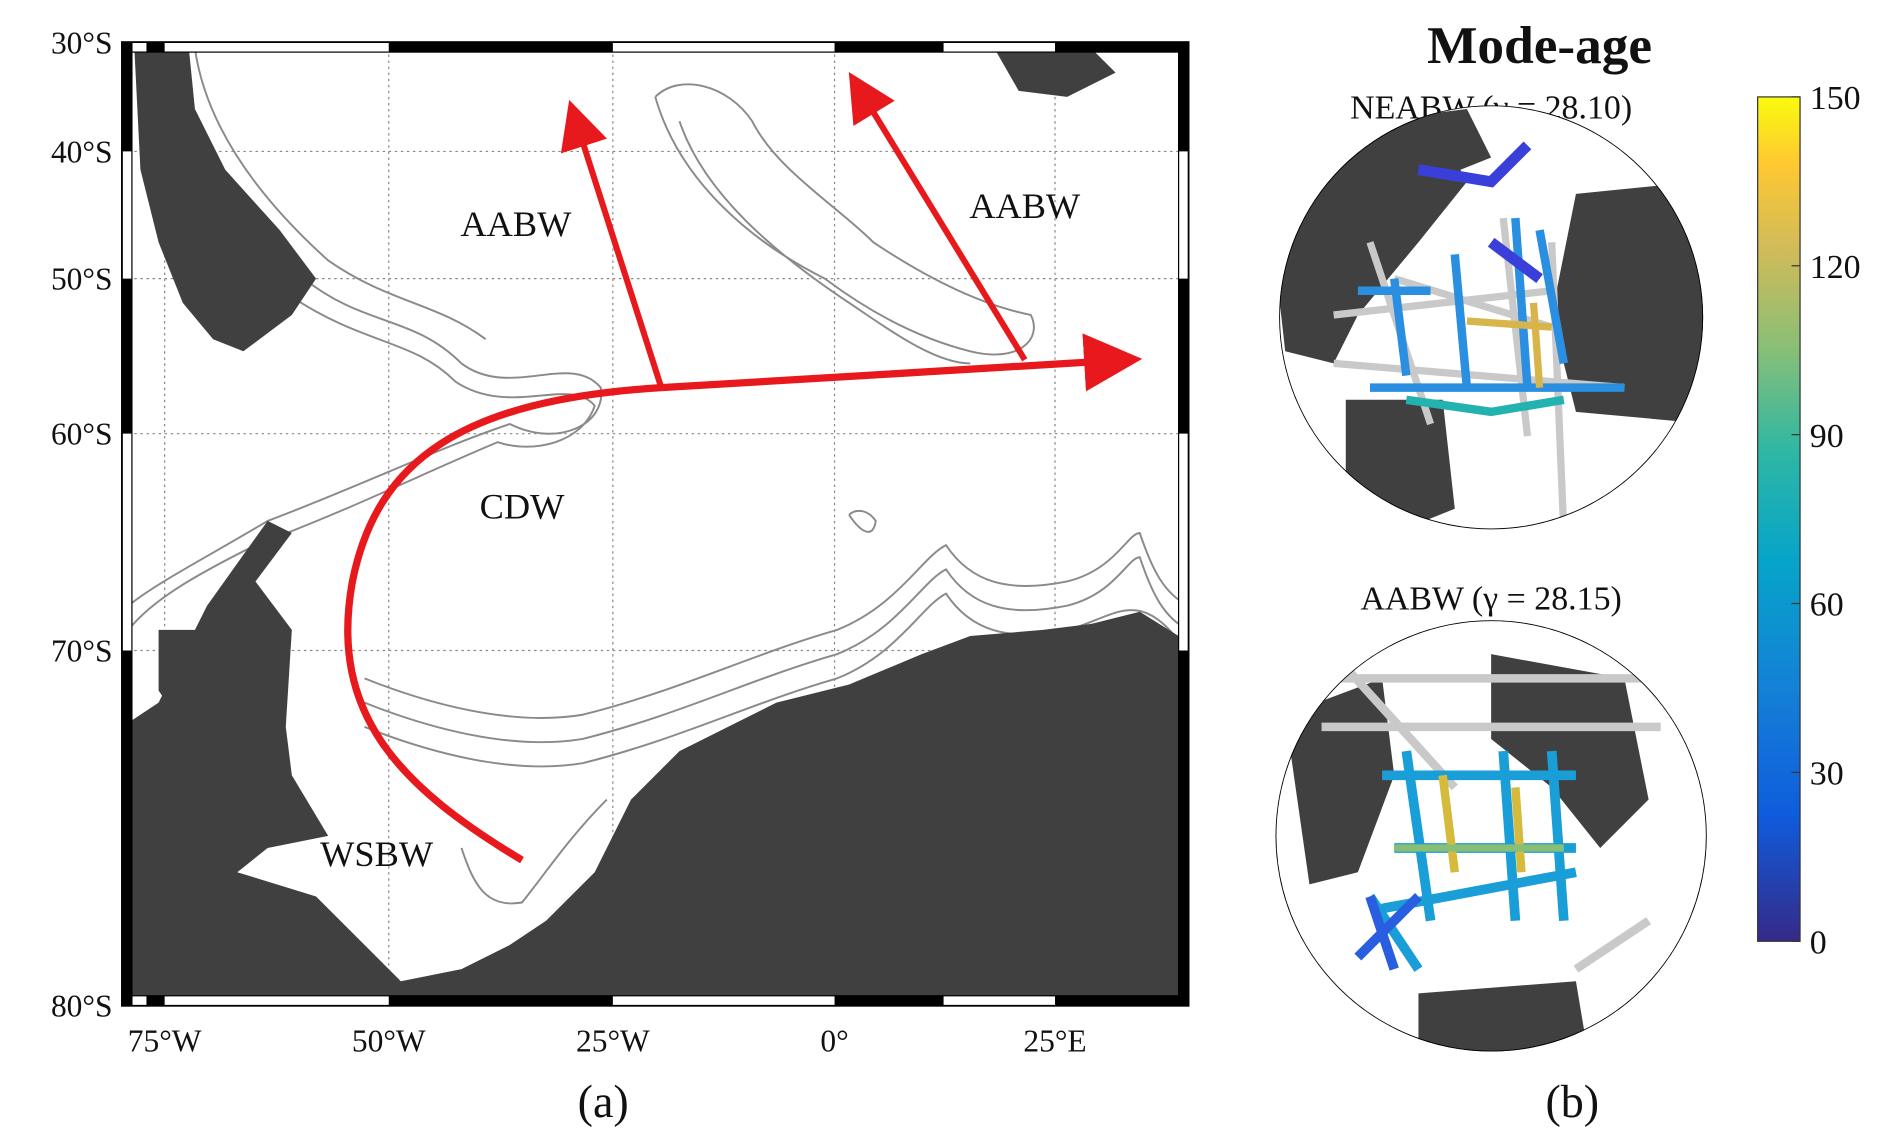 This screenshot has width=1892, height=1146. What do you see at coordinates (1835, 267) in the screenshot?
I see `colorbar-tick-label: 120` at bounding box center [1835, 267].